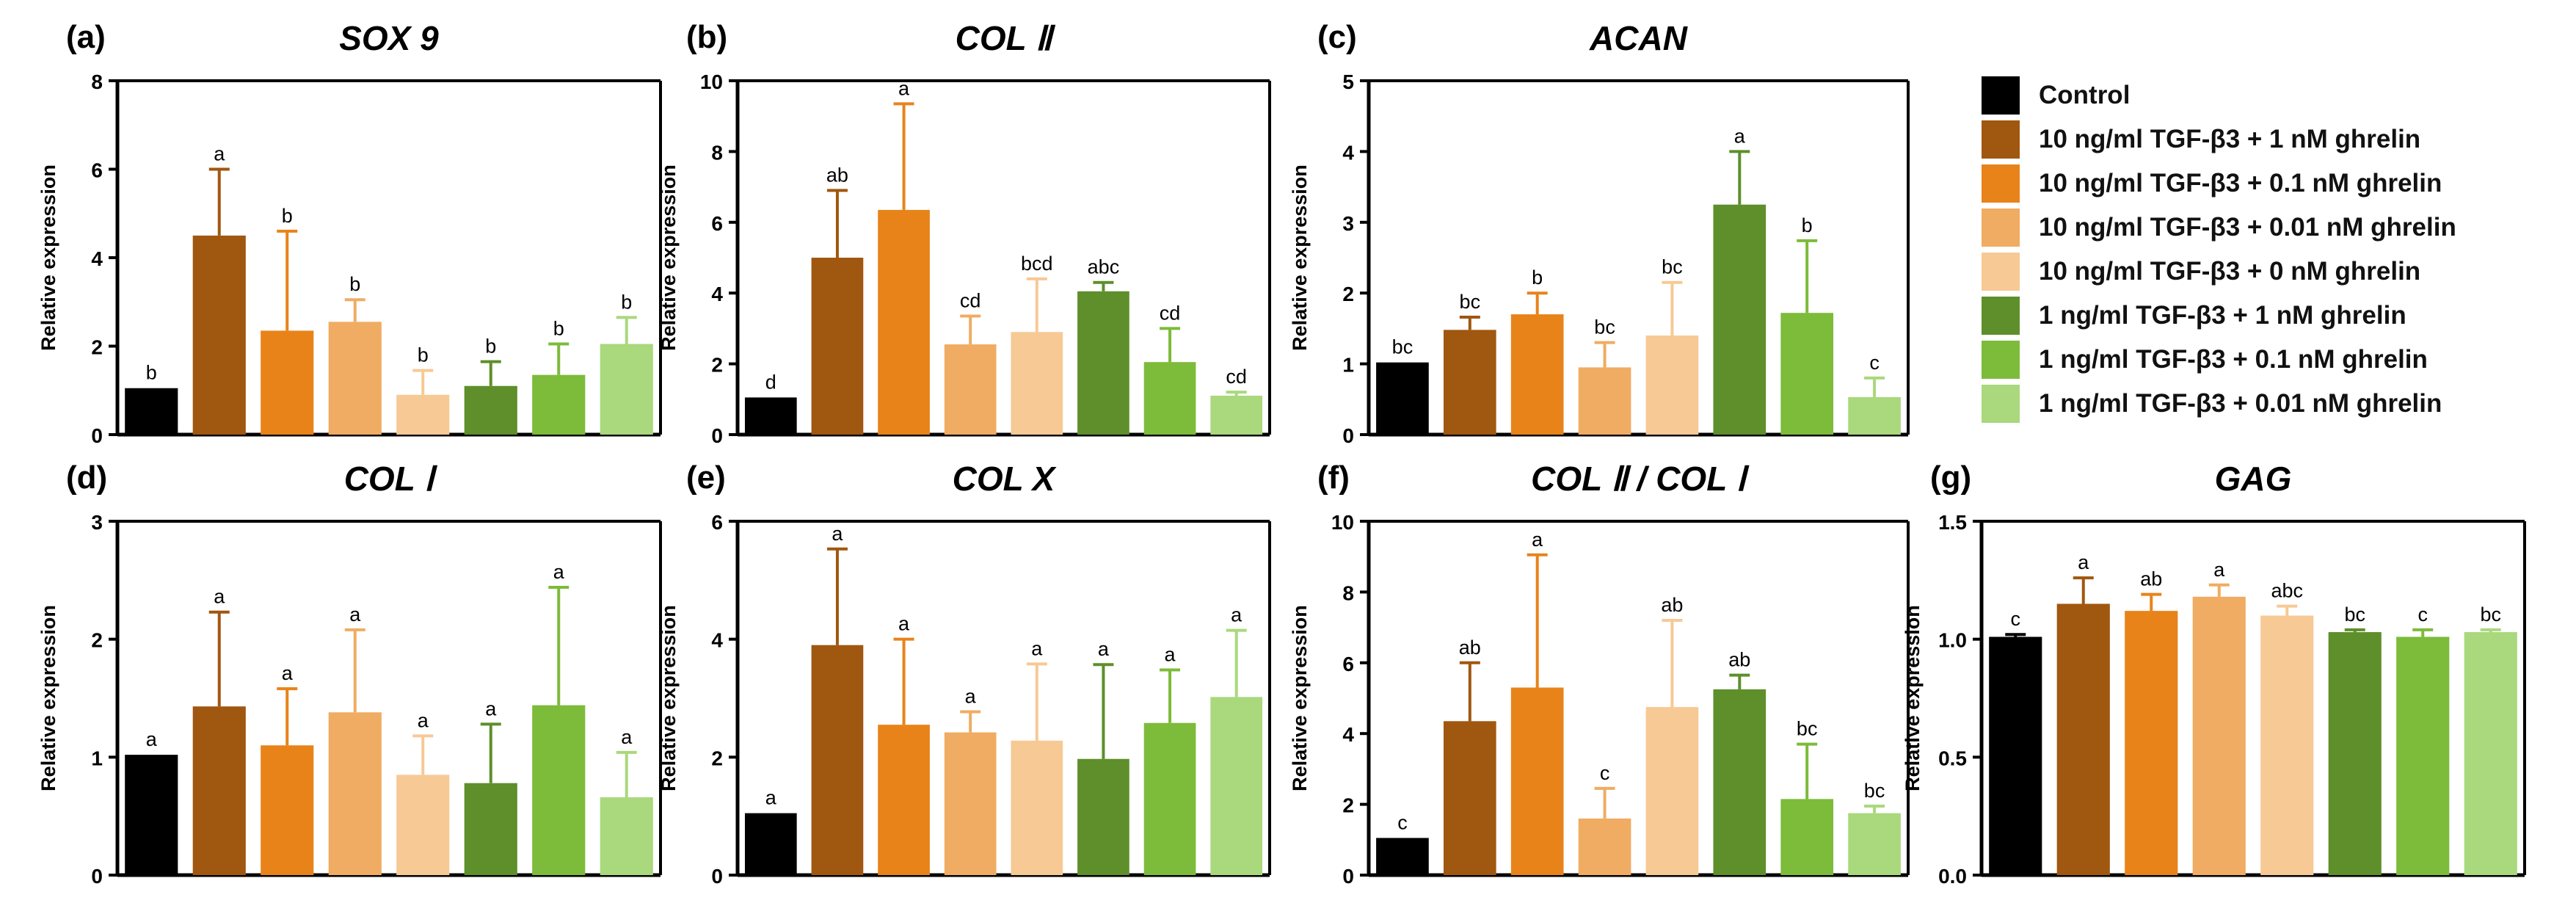 Image resolution: width=2576 pixels, height=903 pixels. Describe the element at coordinates (1037, 264) in the screenshot. I see `significance-label: bcd` at that location.